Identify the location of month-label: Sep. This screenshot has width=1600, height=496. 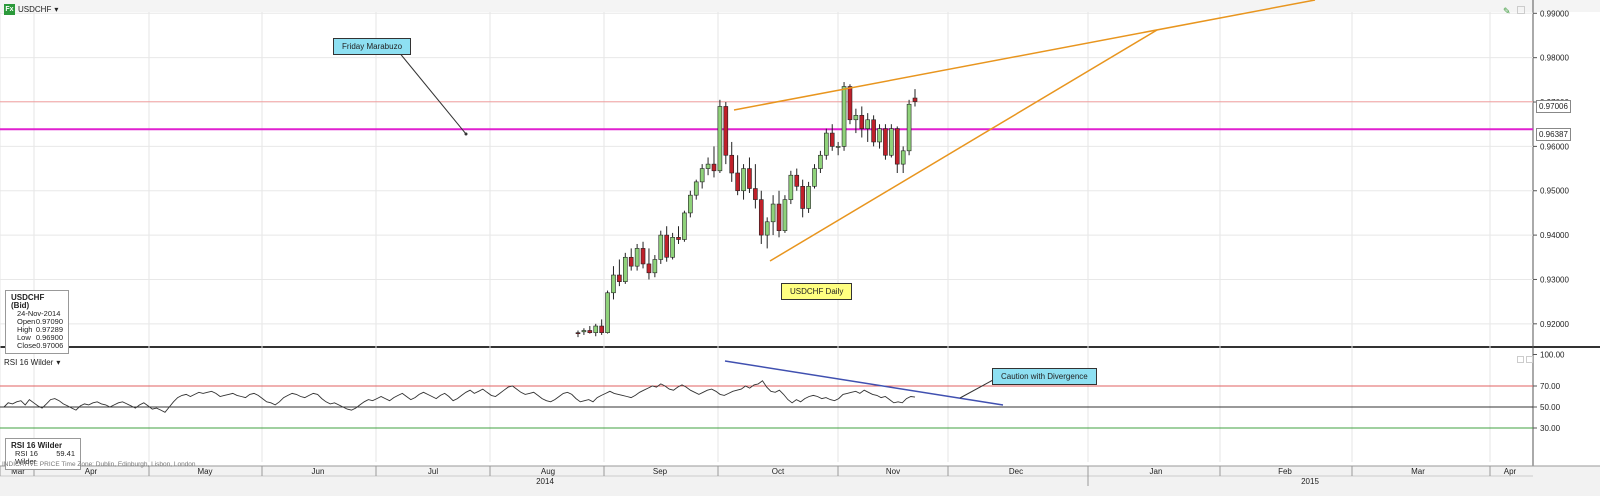
(660, 471).